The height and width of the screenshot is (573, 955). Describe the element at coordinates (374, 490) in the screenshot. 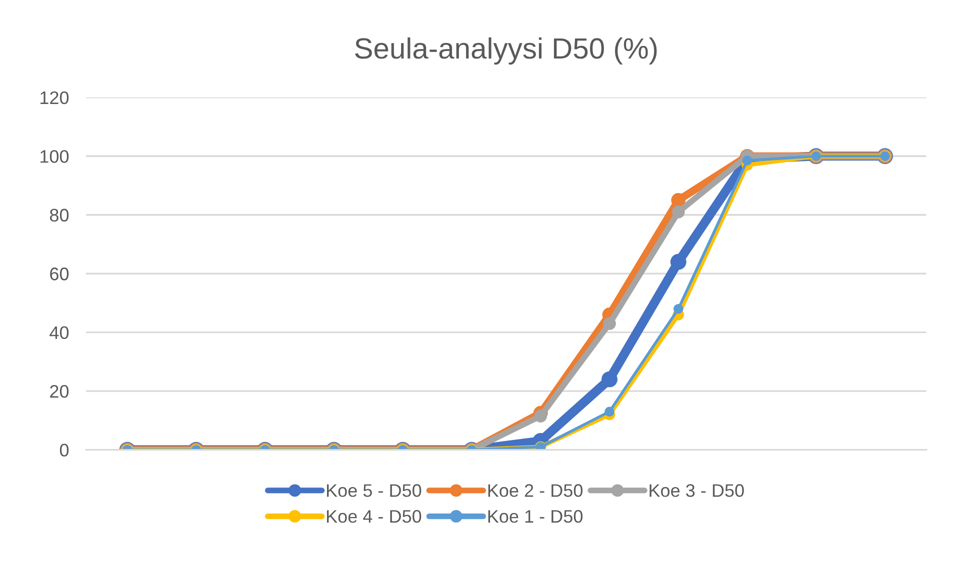

I see `legend-label: Koe 5 - D50` at that location.